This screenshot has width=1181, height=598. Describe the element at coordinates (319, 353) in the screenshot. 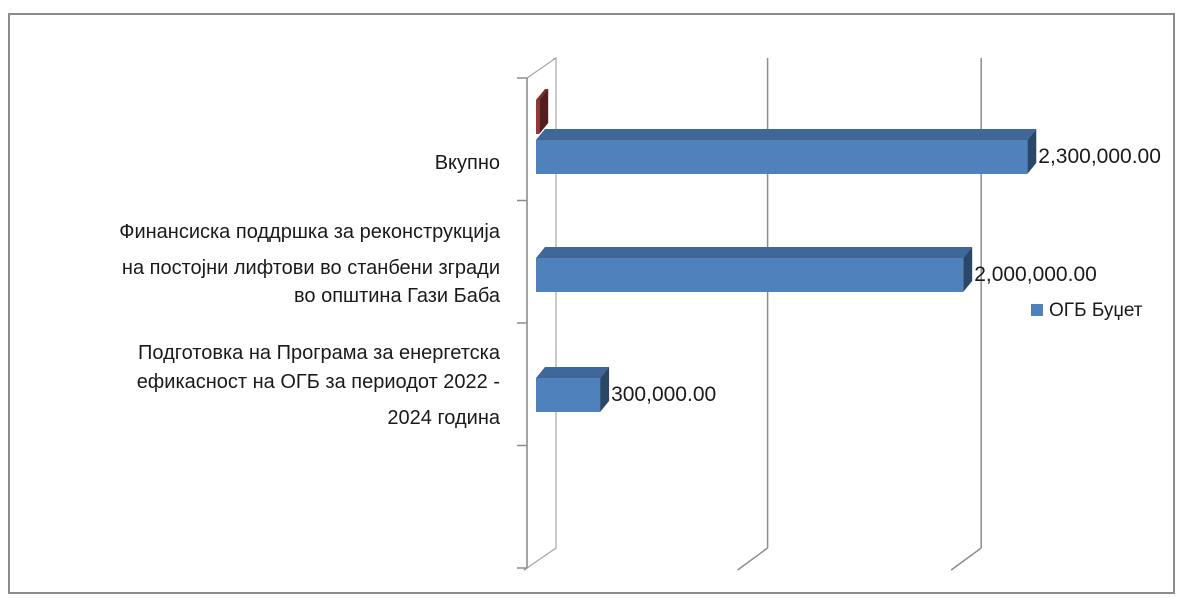

I see `category-label-2-0: Подготовка на Програма за енергетска` at that location.